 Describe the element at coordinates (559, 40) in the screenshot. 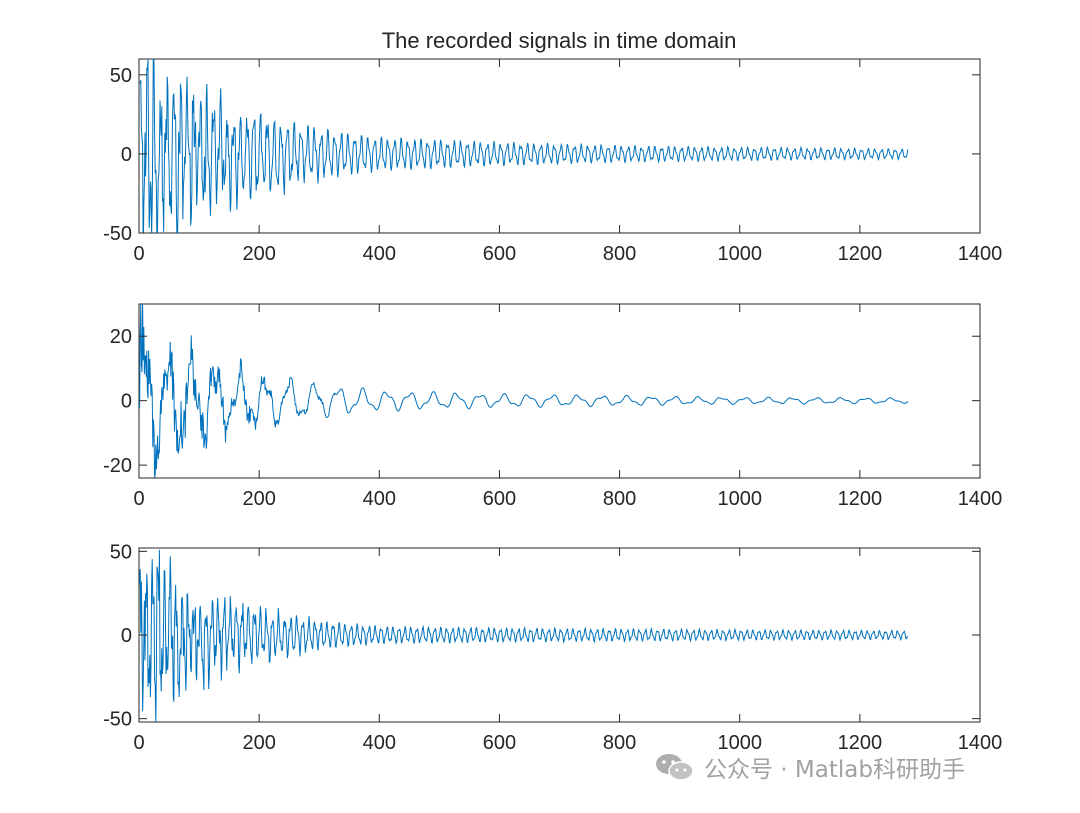

I see `figure-title: The recorded signals in time domain` at that location.